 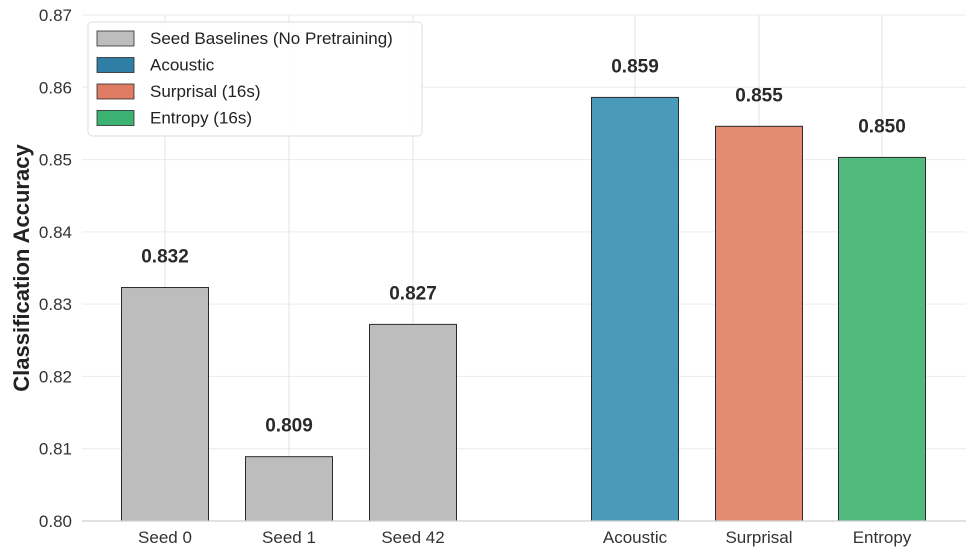 I want to click on y-tick-label: 0.84, so click(x=55, y=232).